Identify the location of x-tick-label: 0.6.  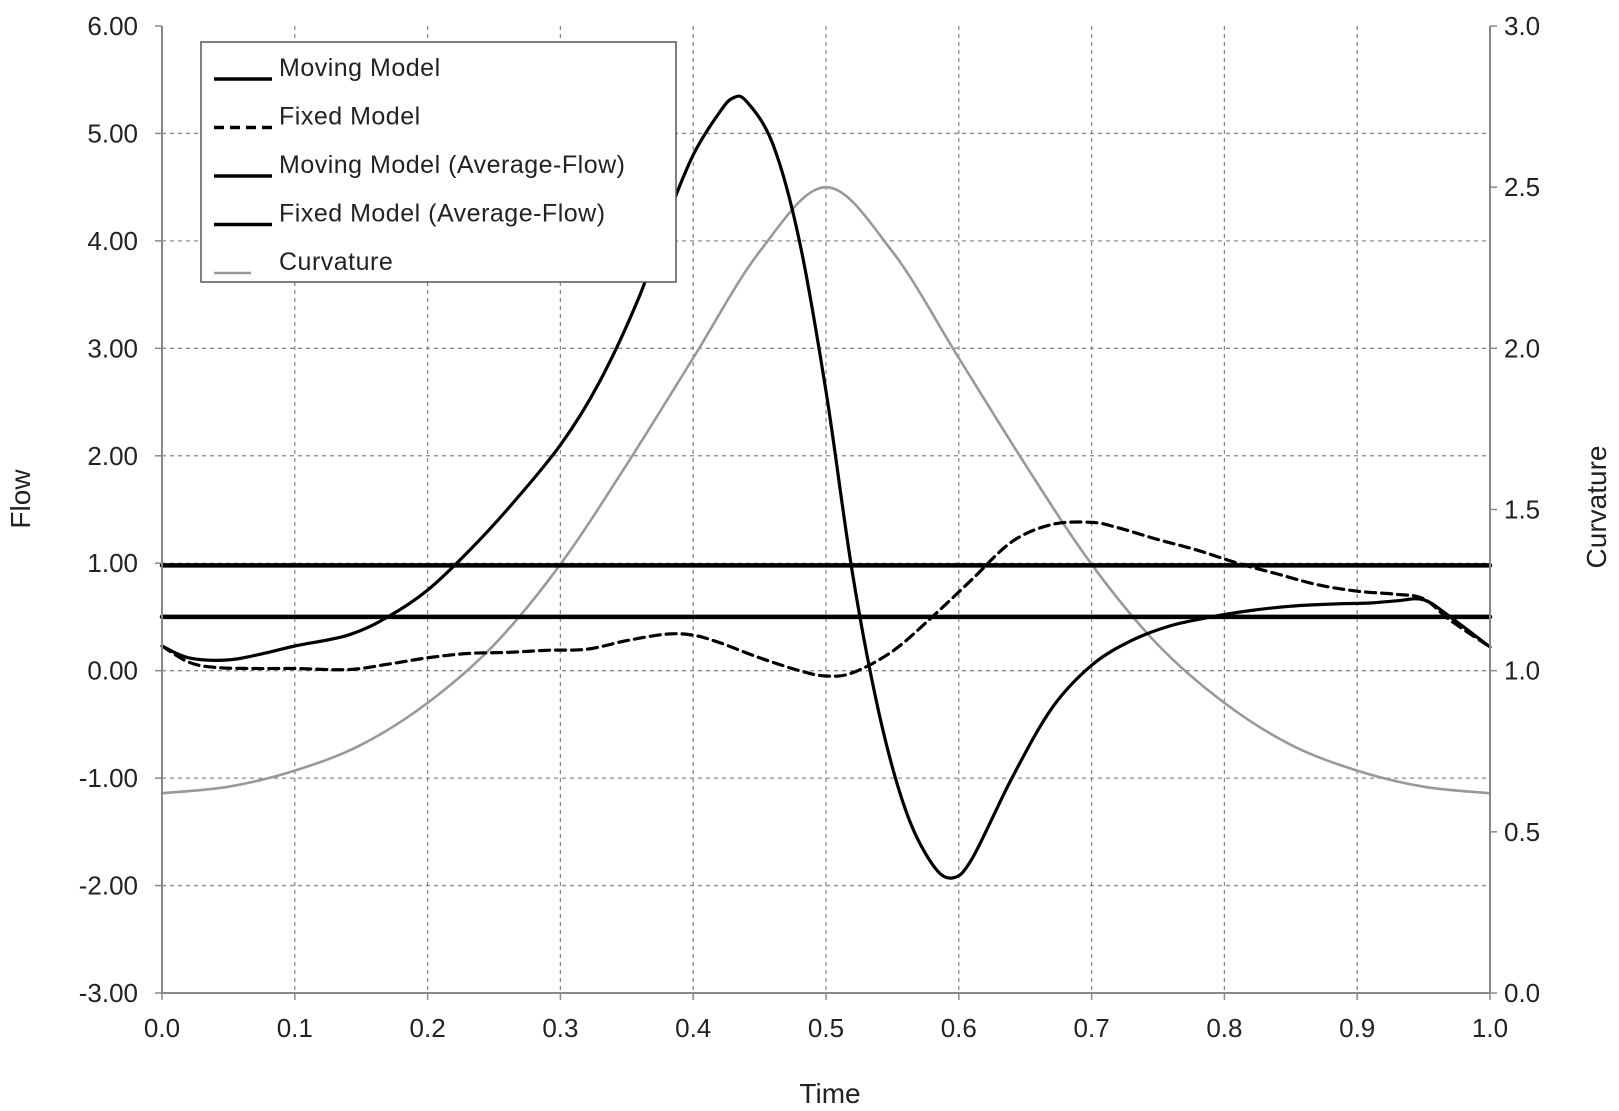
(959, 1028).